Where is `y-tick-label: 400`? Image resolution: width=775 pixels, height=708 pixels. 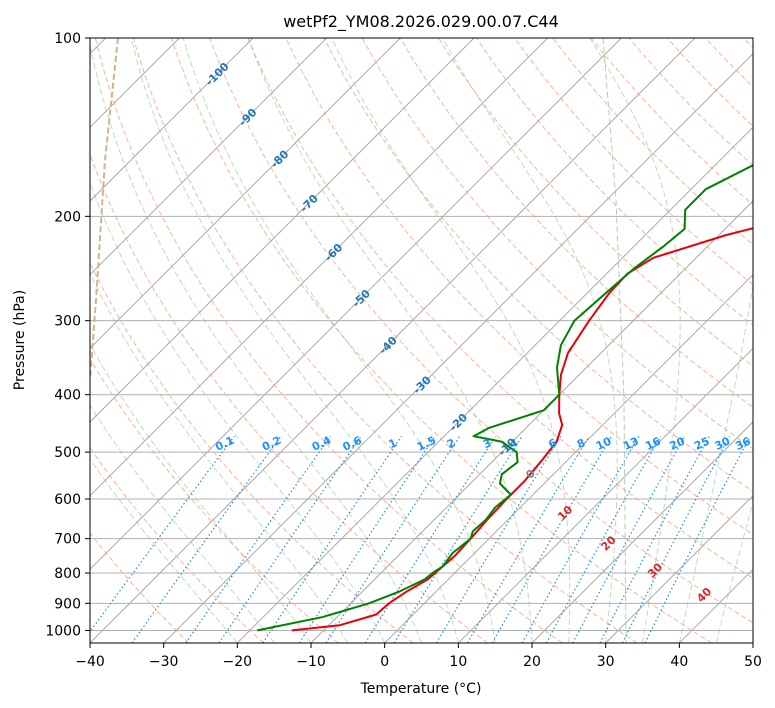
y-tick-label: 400 is located at coordinates (67, 396).